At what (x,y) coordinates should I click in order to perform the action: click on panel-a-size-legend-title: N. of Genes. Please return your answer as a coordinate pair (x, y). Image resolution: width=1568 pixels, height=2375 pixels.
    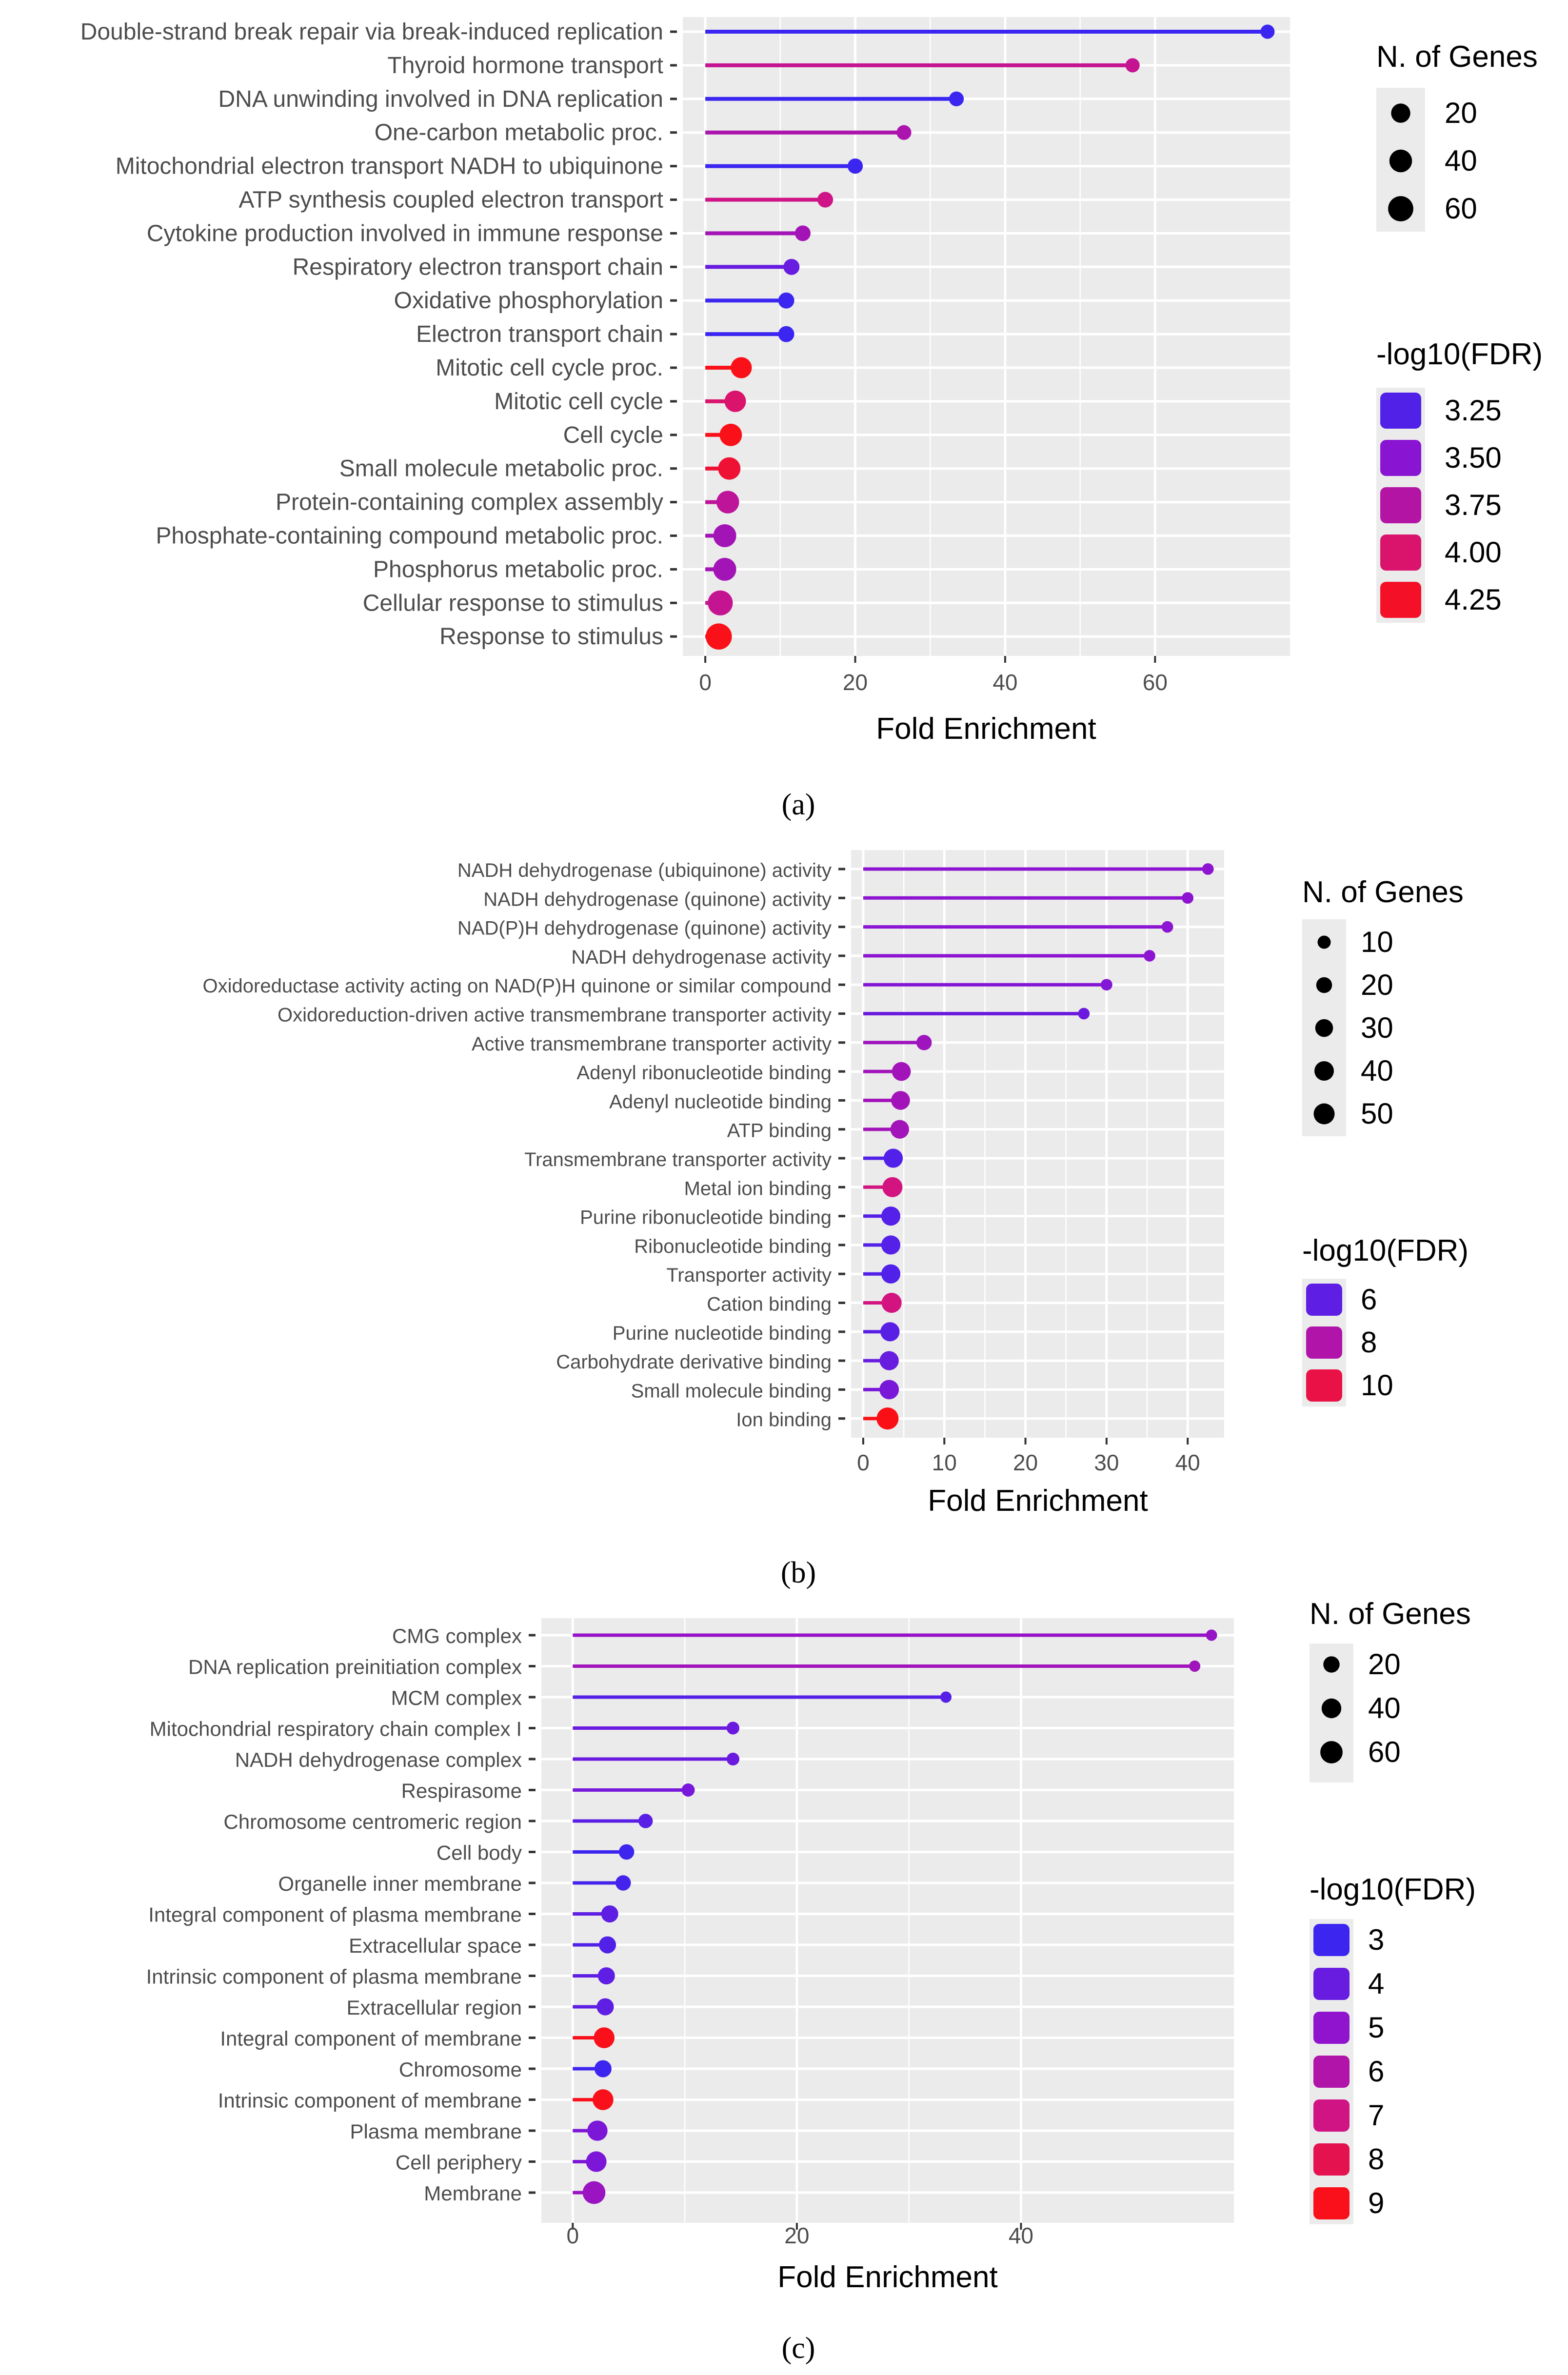
    Looking at the image, I should click on (1457, 57).